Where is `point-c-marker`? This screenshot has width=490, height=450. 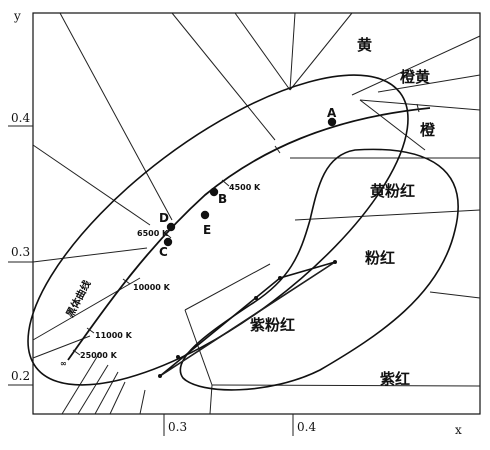 point-c-marker is located at coordinates (168, 242).